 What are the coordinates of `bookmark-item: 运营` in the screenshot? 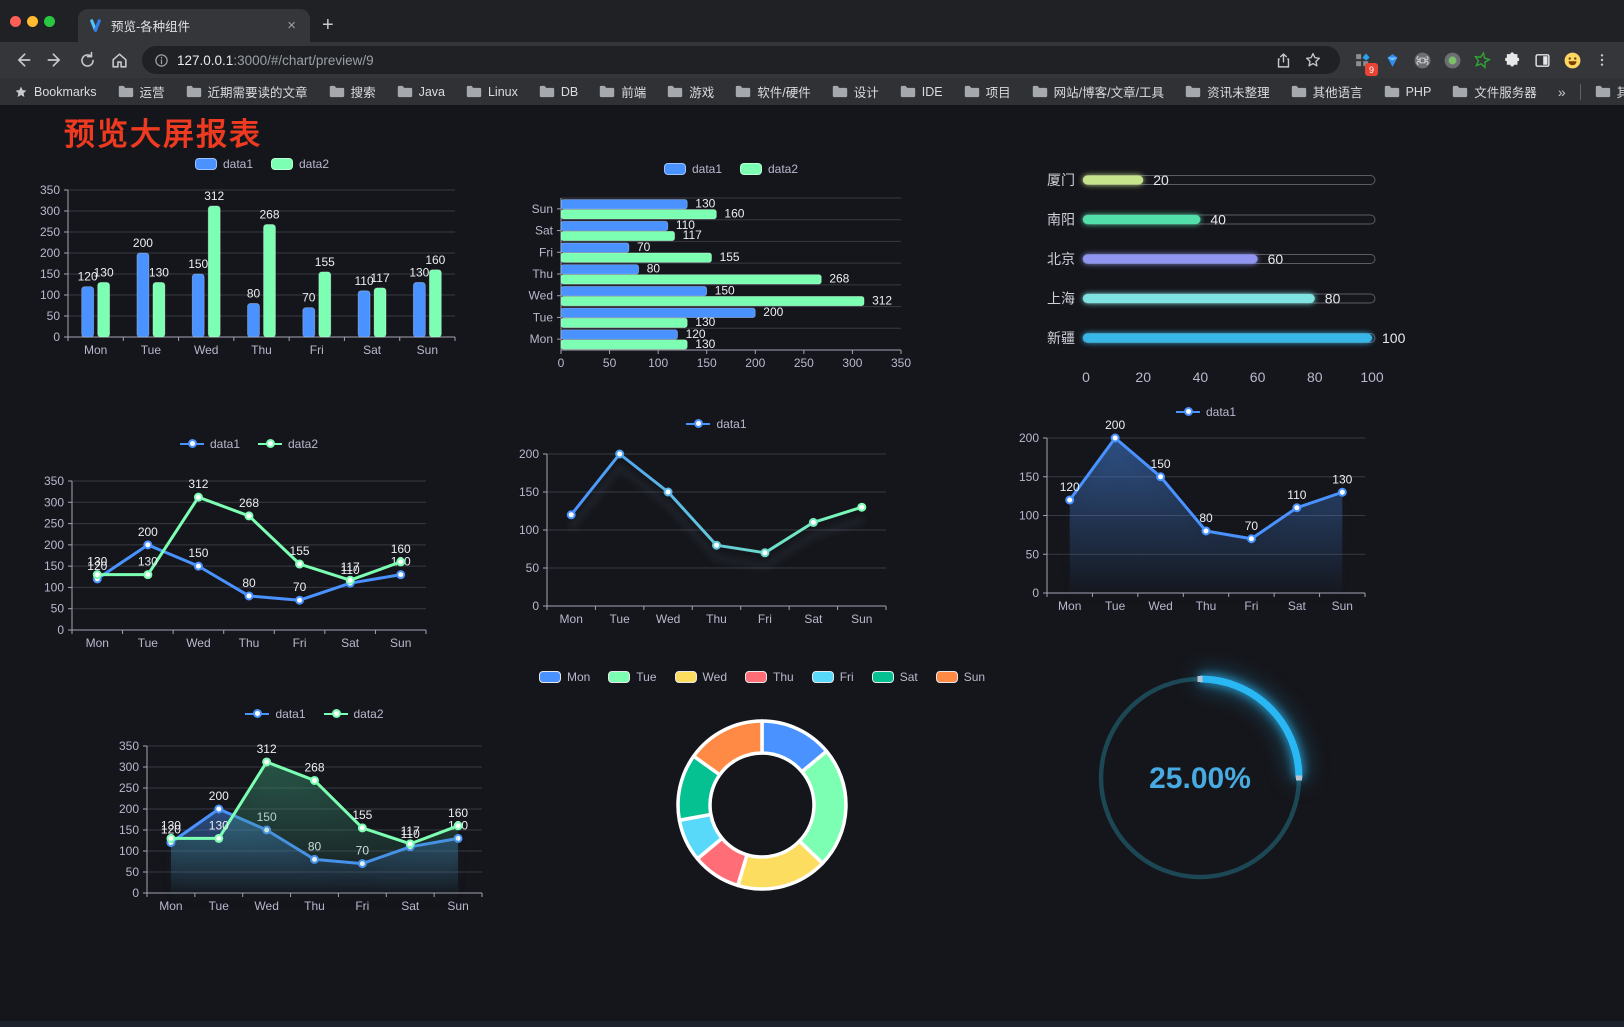 It's located at (141, 91).